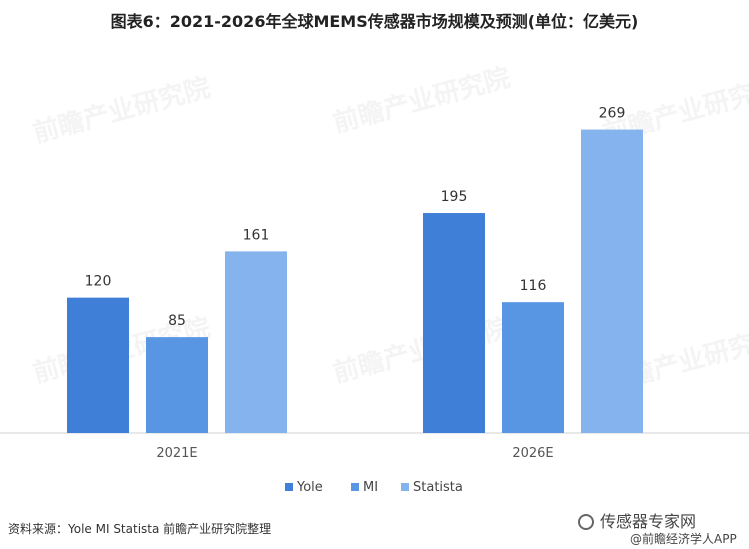 Image resolution: width=749 pixels, height=549 pixels. I want to click on bar-yole-2026e, so click(454, 323).